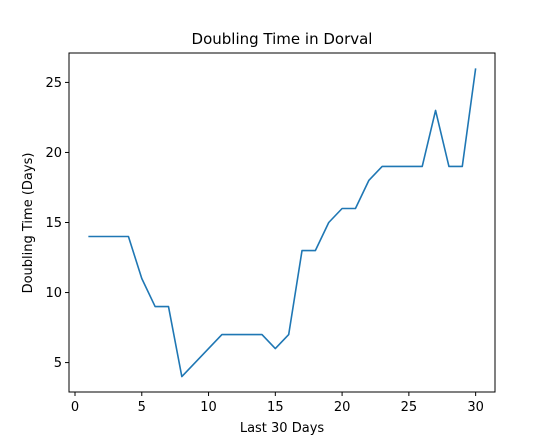 This screenshot has width=550, height=440. Describe the element at coordinates (75, 407) in the screenshot. I see `x-tick-label: 0` at that location.